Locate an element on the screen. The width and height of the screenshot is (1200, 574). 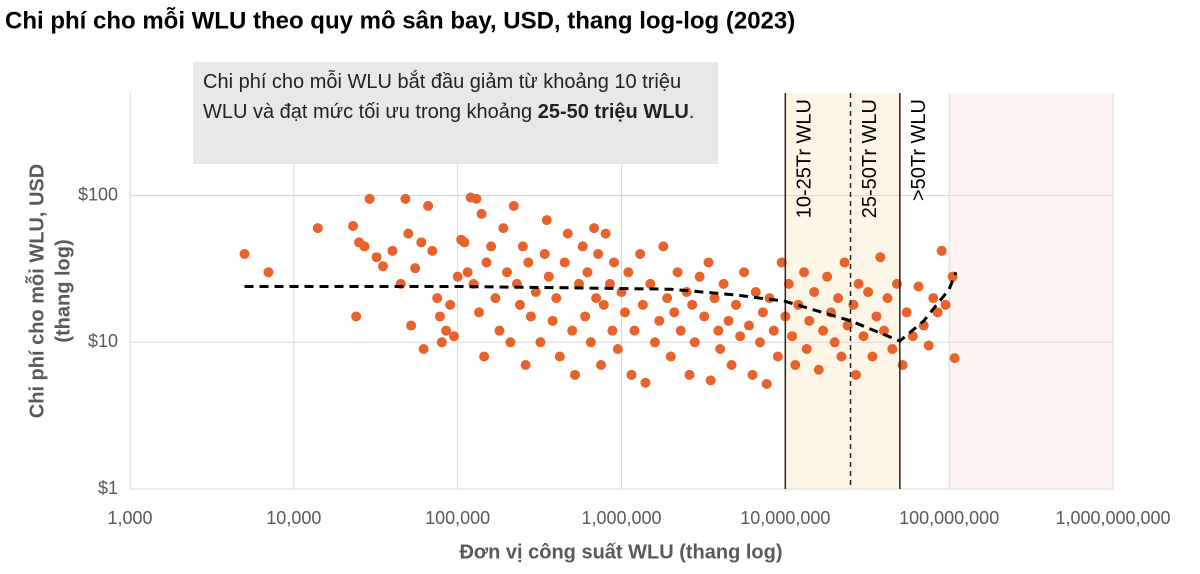
x-tick-label: 100,000,000 is located at coordinates (949, 518).